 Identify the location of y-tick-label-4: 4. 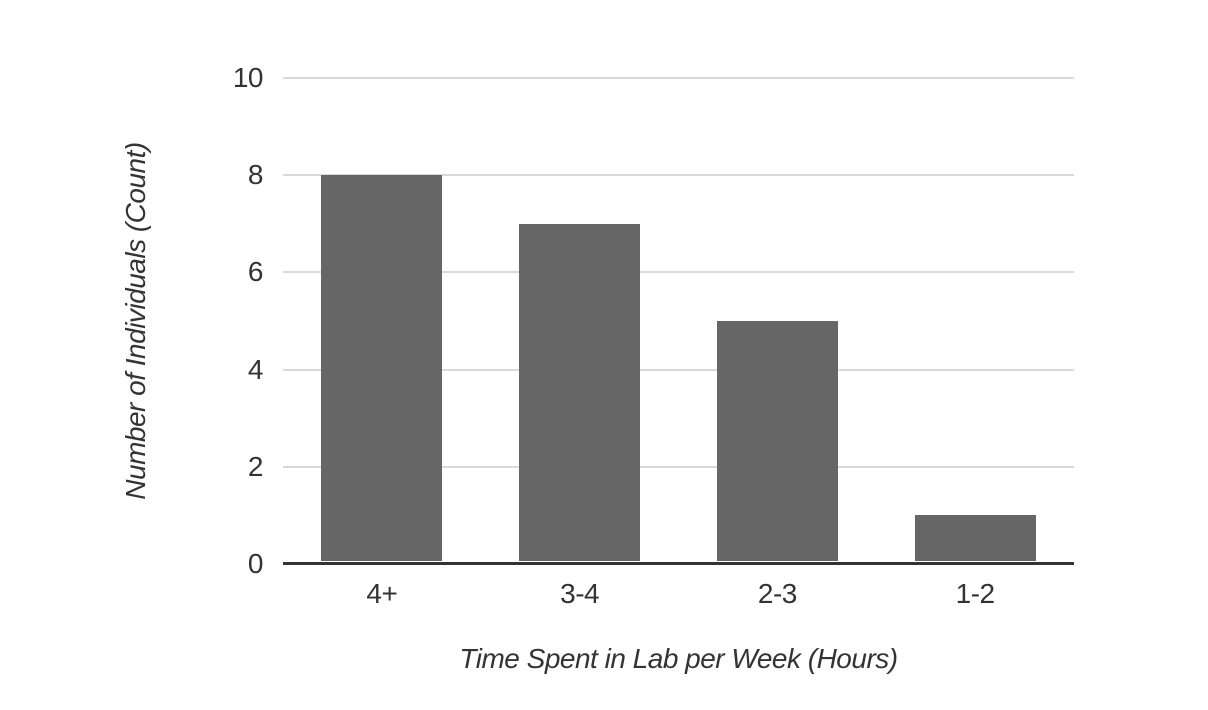
(255, 369).